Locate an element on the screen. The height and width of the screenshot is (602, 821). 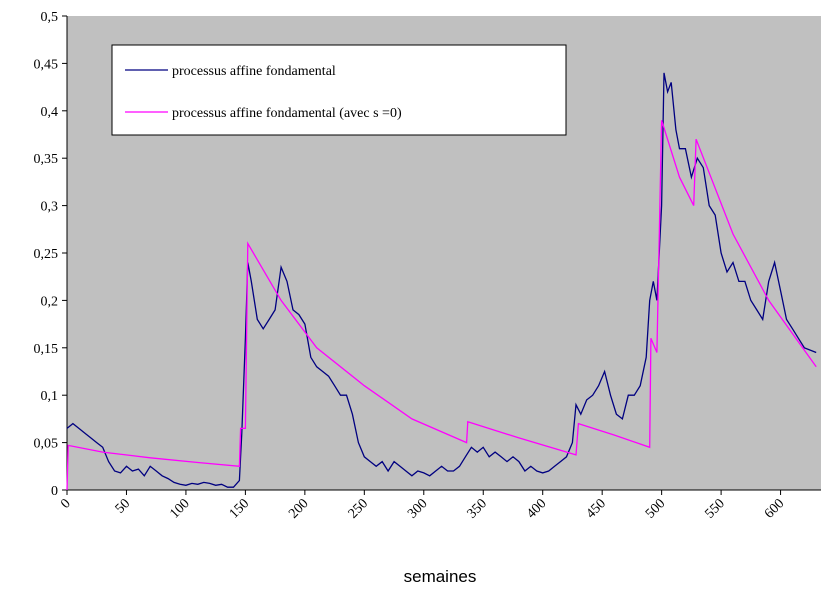
x-tick-label: 600 is located at coordinates (774, 508).